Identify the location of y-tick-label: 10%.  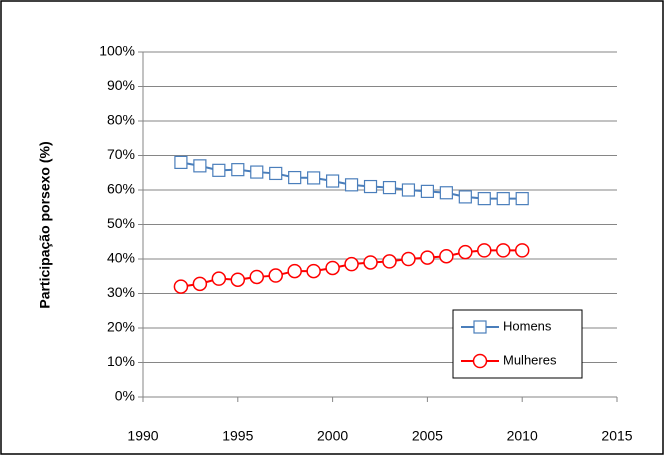
(121, 361).